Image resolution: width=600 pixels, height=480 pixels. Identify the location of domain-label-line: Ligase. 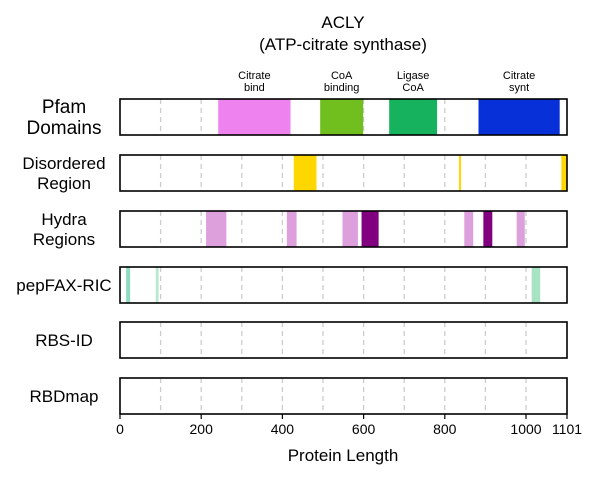
(413, 76).